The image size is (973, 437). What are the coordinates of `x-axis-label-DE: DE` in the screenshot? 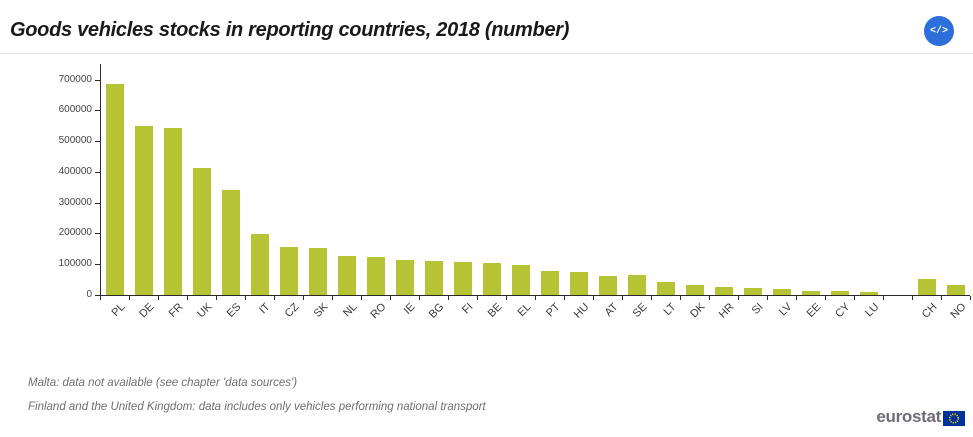 It's located at (146, 311).